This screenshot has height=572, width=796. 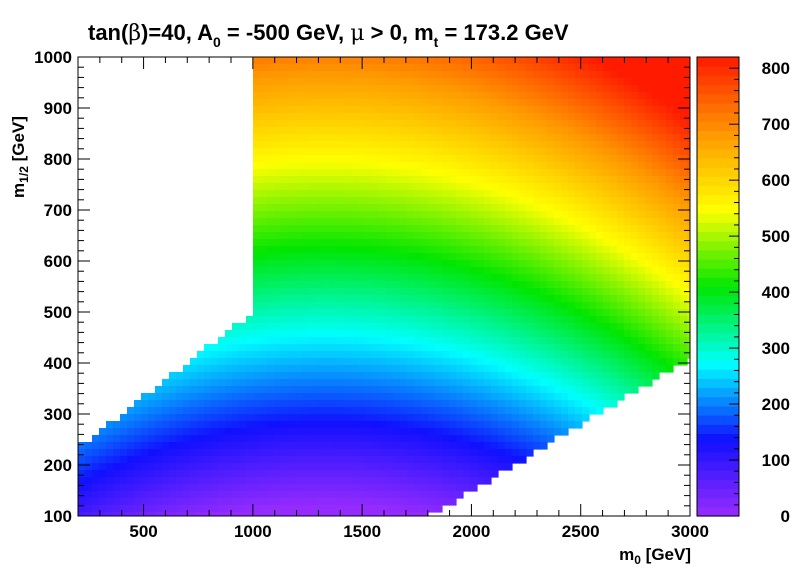 What do you see at coordinates (472, 531) in the screenshot?
I see `x-tick-label: 2000` at bounding box center [472, 531].